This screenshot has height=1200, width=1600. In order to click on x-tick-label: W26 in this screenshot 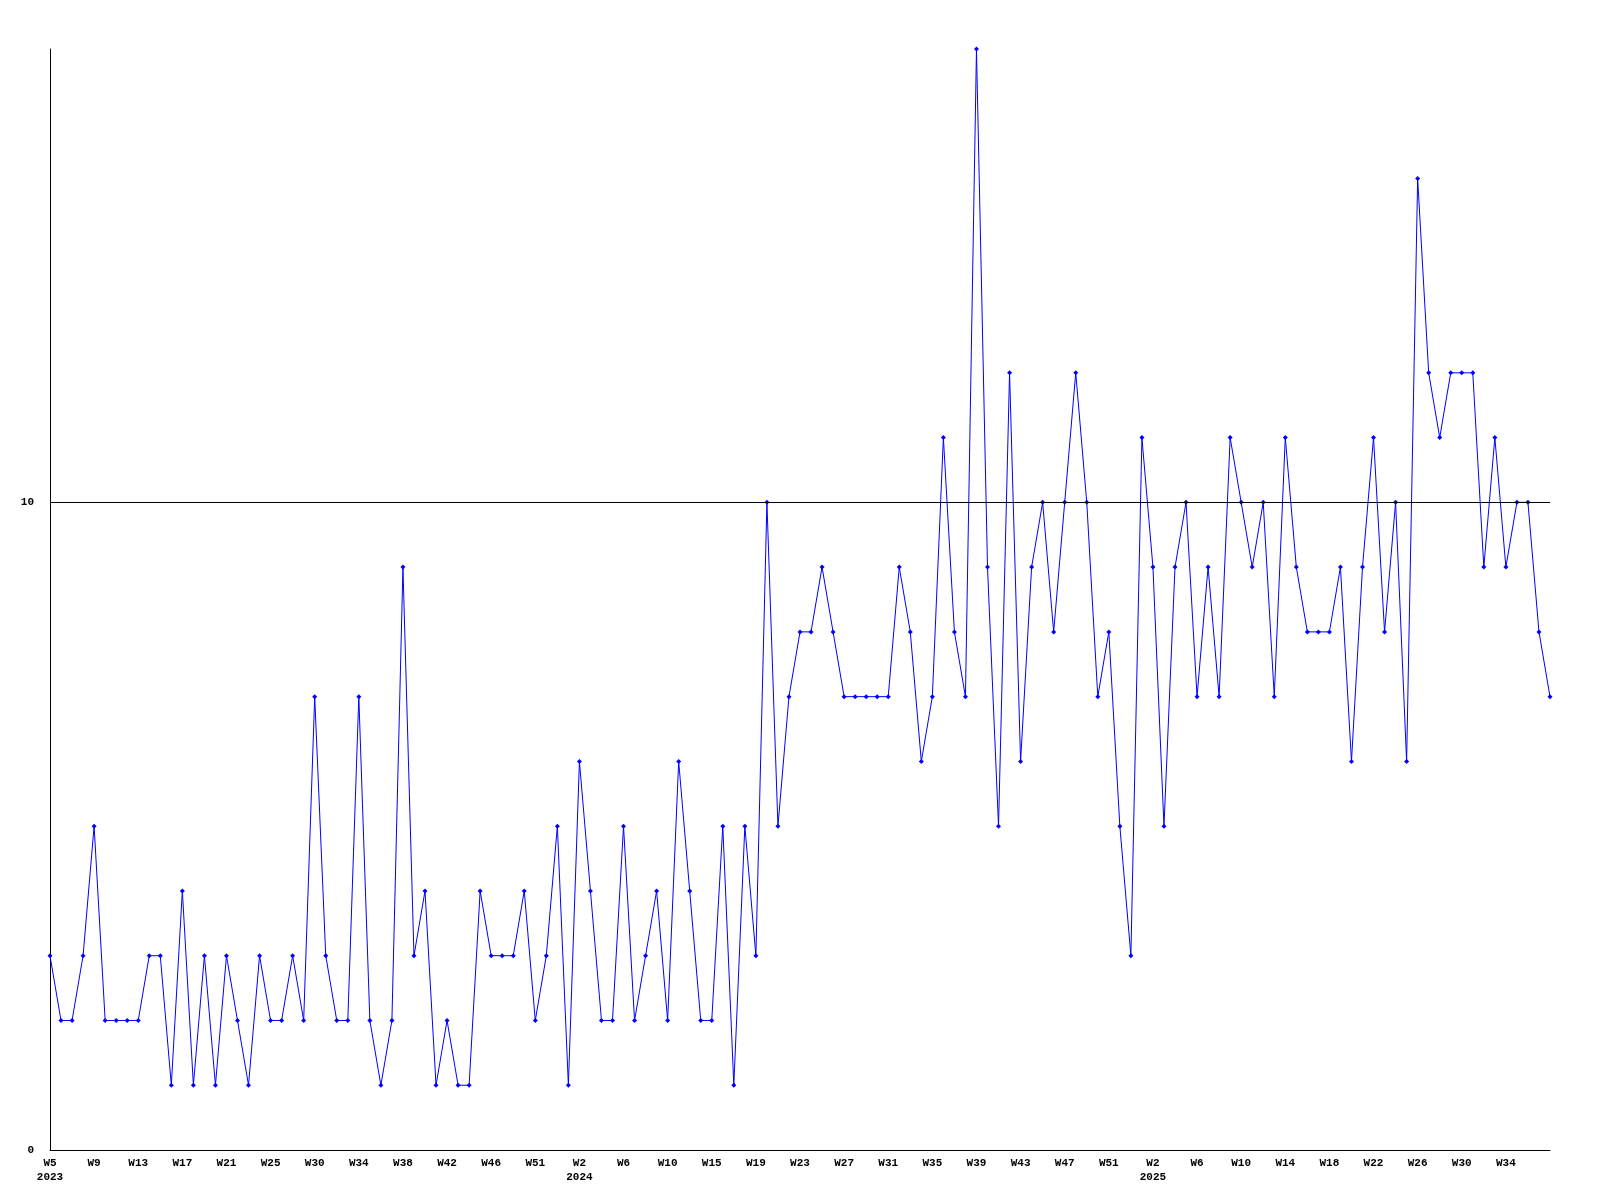, I will do `click(1417, 1163)`.